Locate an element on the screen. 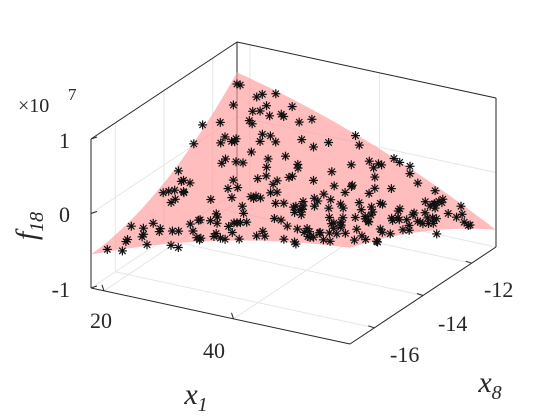  z-tick-label: -1 is located at coordinates (61, 289).